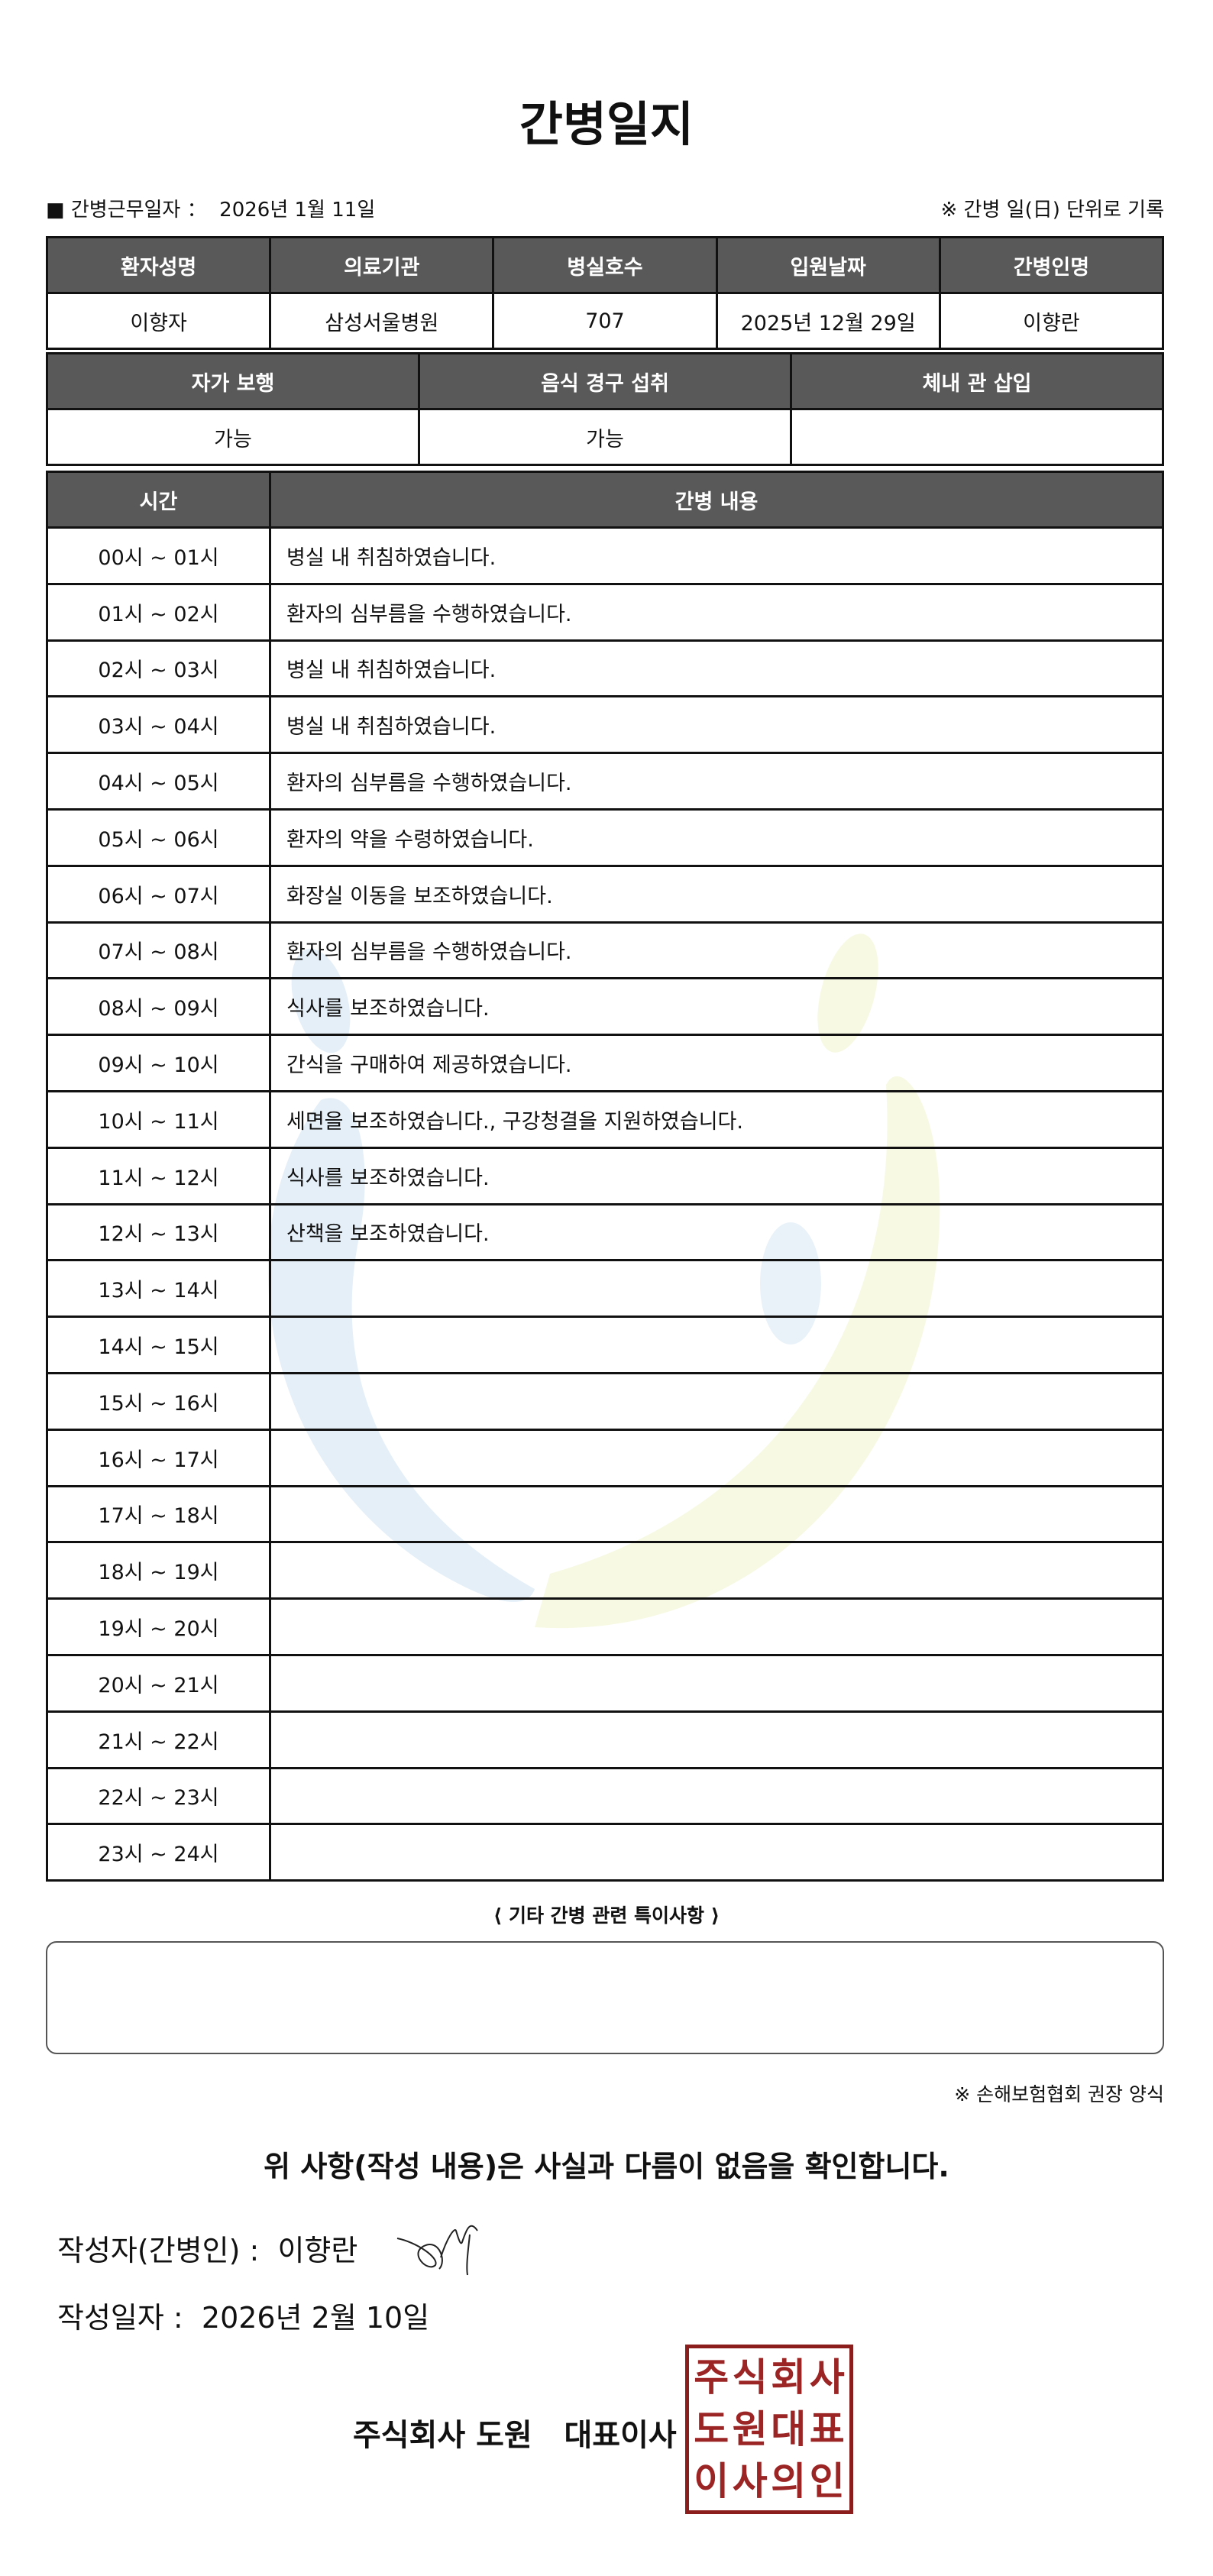 The width and height of the screenshot is (1213, 2576). I want to click on log-time: 00시 ~ 01시, so click(158, 555).